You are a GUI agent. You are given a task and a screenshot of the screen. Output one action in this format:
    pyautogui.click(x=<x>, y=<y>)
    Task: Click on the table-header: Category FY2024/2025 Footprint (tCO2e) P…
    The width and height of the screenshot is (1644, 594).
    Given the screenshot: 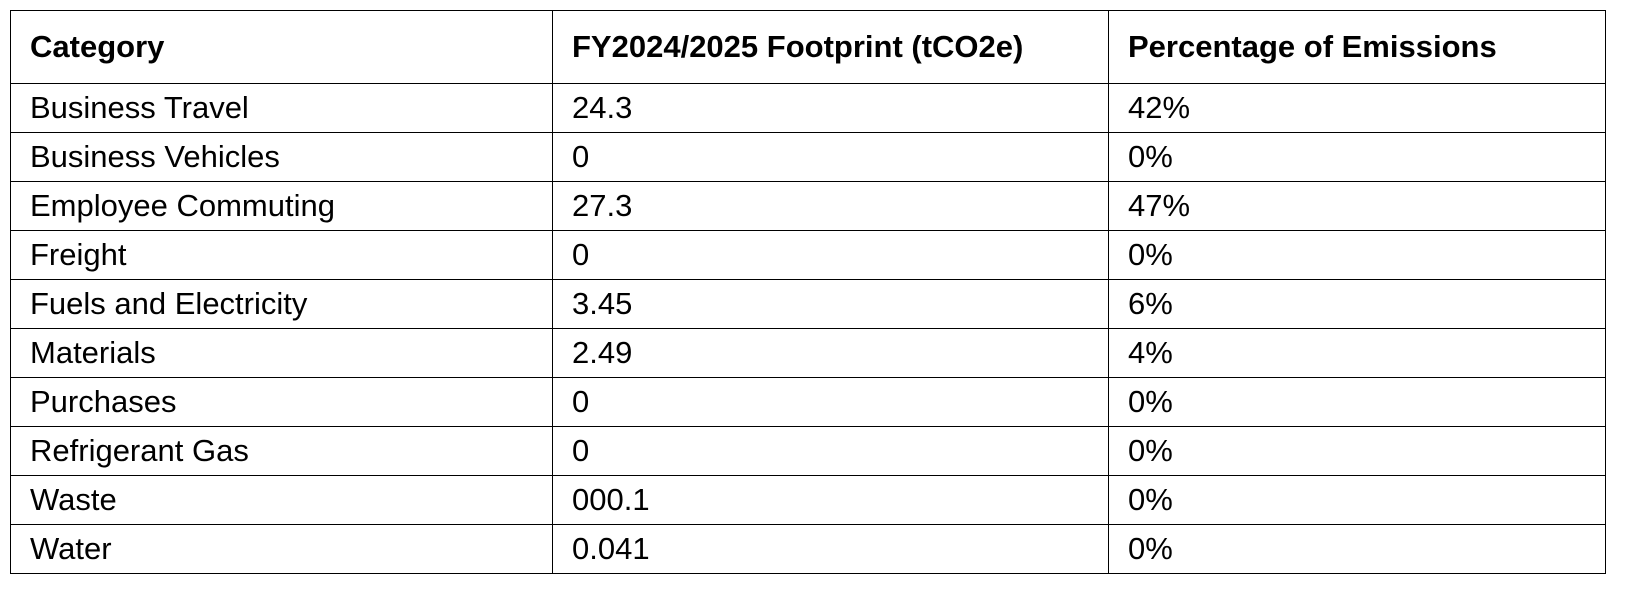 What is the action you would take?
    pyautogui.click(x=808, y=47)
    